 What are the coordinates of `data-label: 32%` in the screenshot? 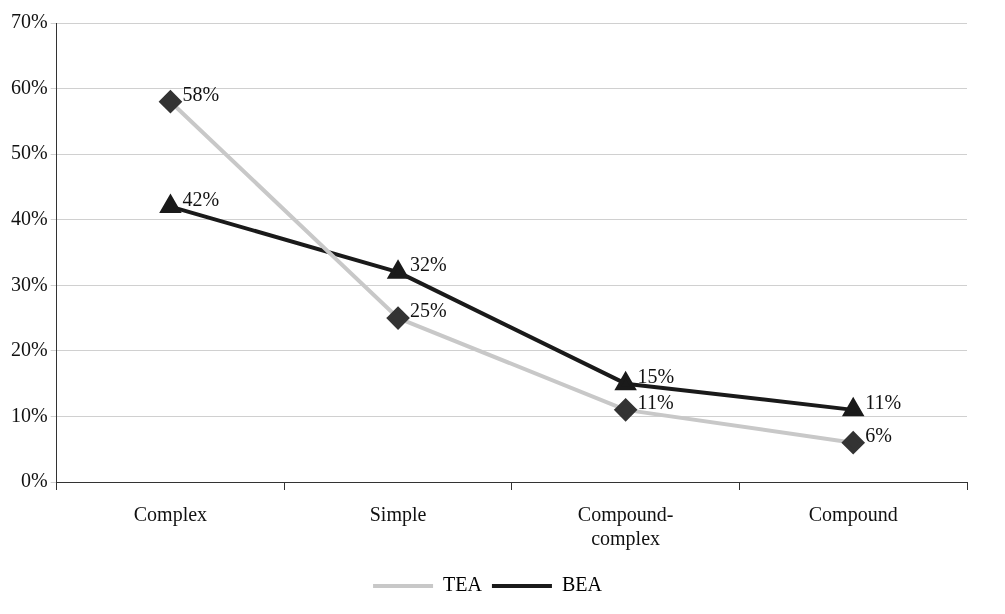 It's located at (428, 264).